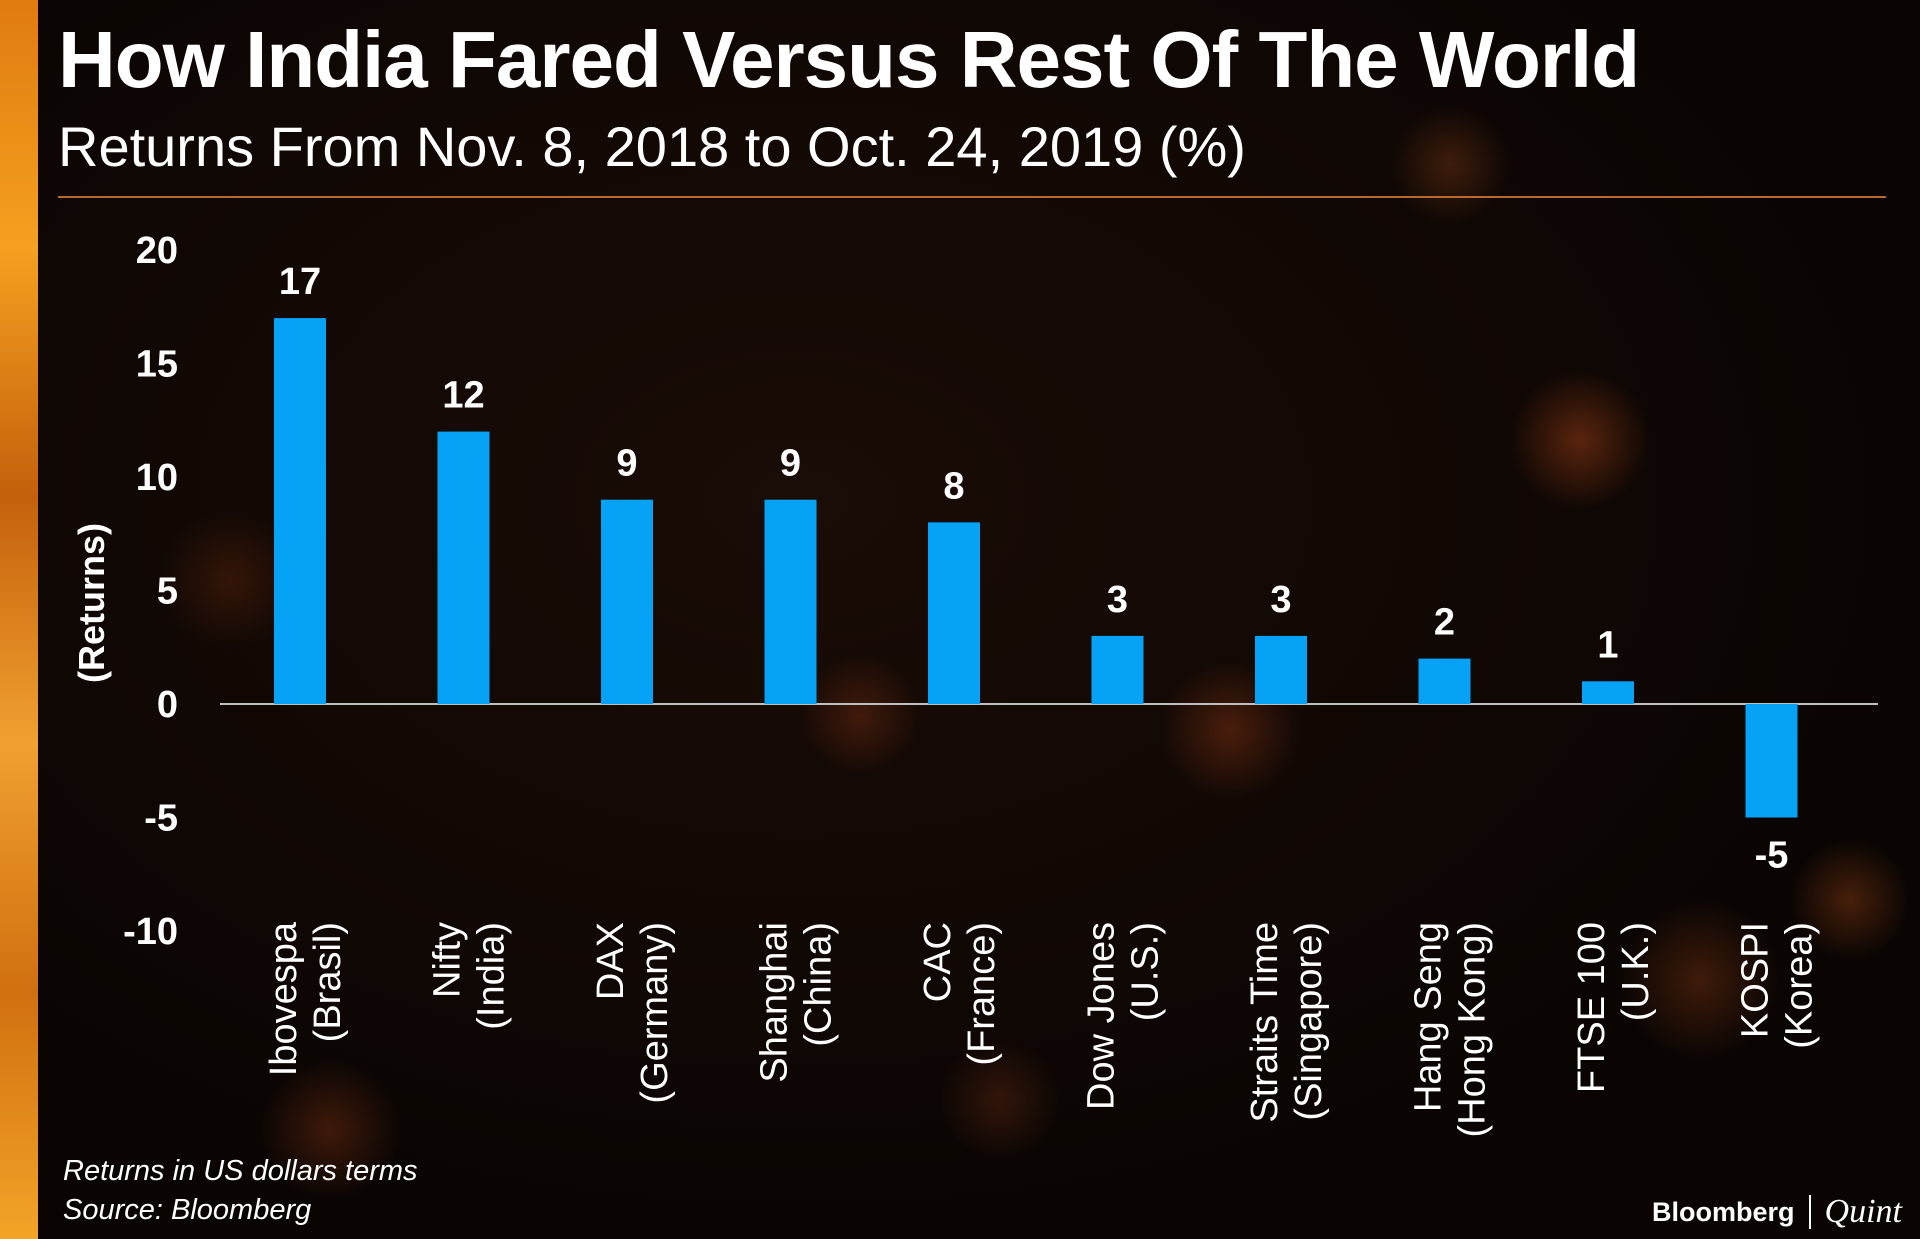 This screenshot has height=1239, width=1920. I want to click on x-tick-label: DAX, so click(611, 961).